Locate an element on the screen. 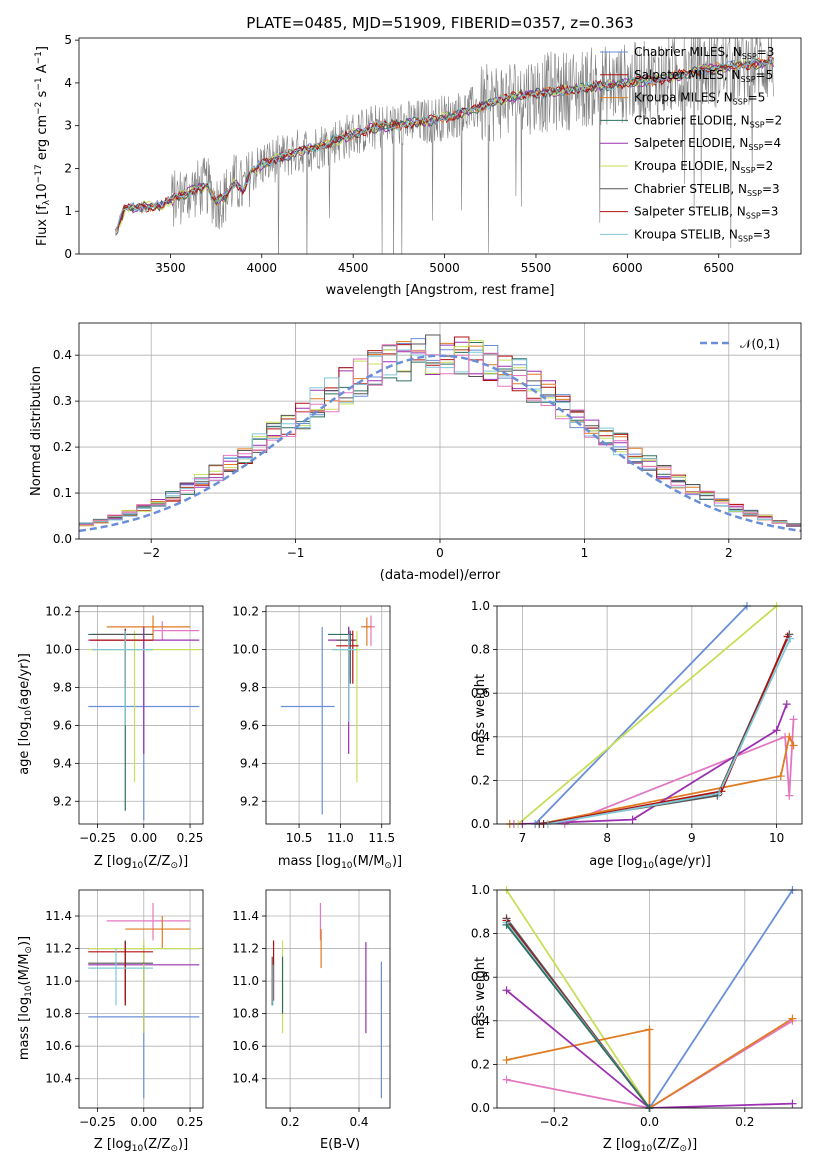  weight-vs-age-xtick-label: 10 is located at coordinates (776, 838).